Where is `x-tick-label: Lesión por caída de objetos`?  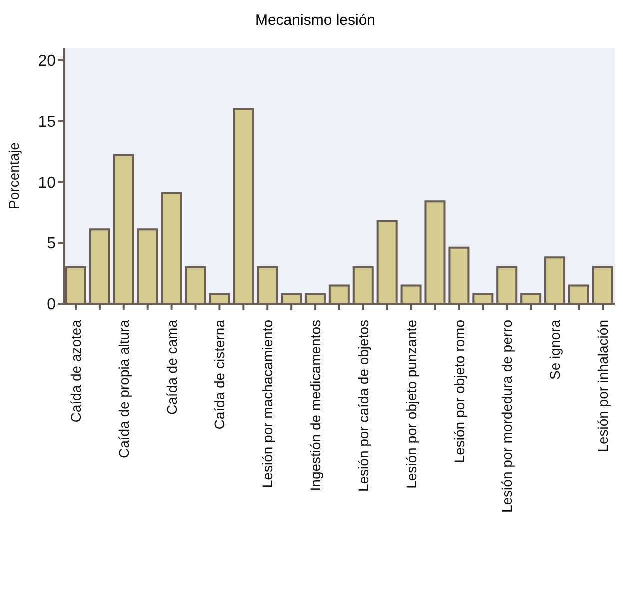 x-tick-label: Lesión por caída de objetos is located at coordinates (363, 406).